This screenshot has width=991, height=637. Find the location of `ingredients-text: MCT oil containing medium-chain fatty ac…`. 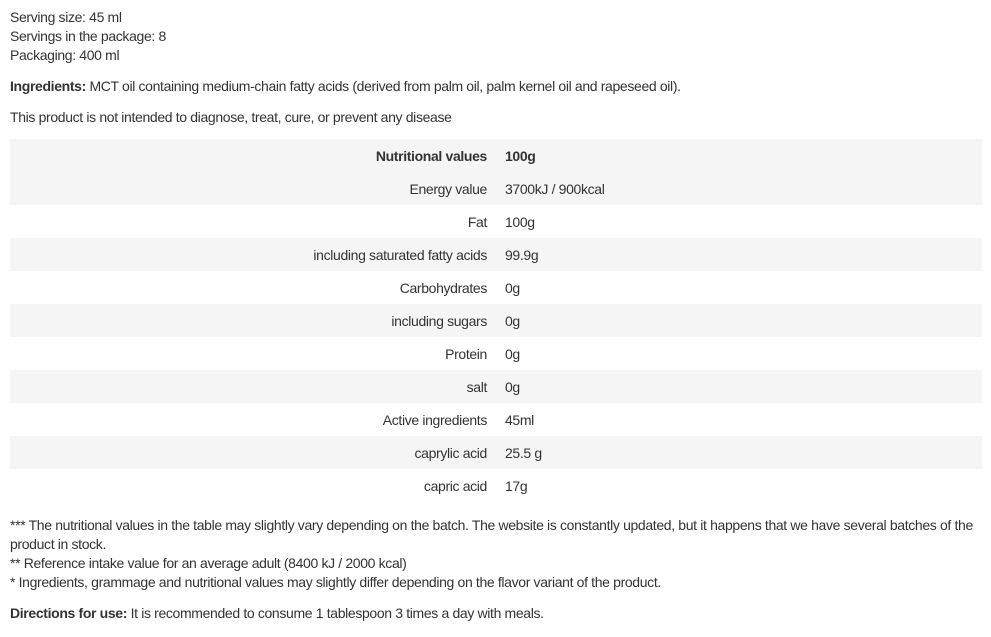

ingredients-text: MCT oil containing medium-chain fatty ac… is located at coordinates (383, 86).